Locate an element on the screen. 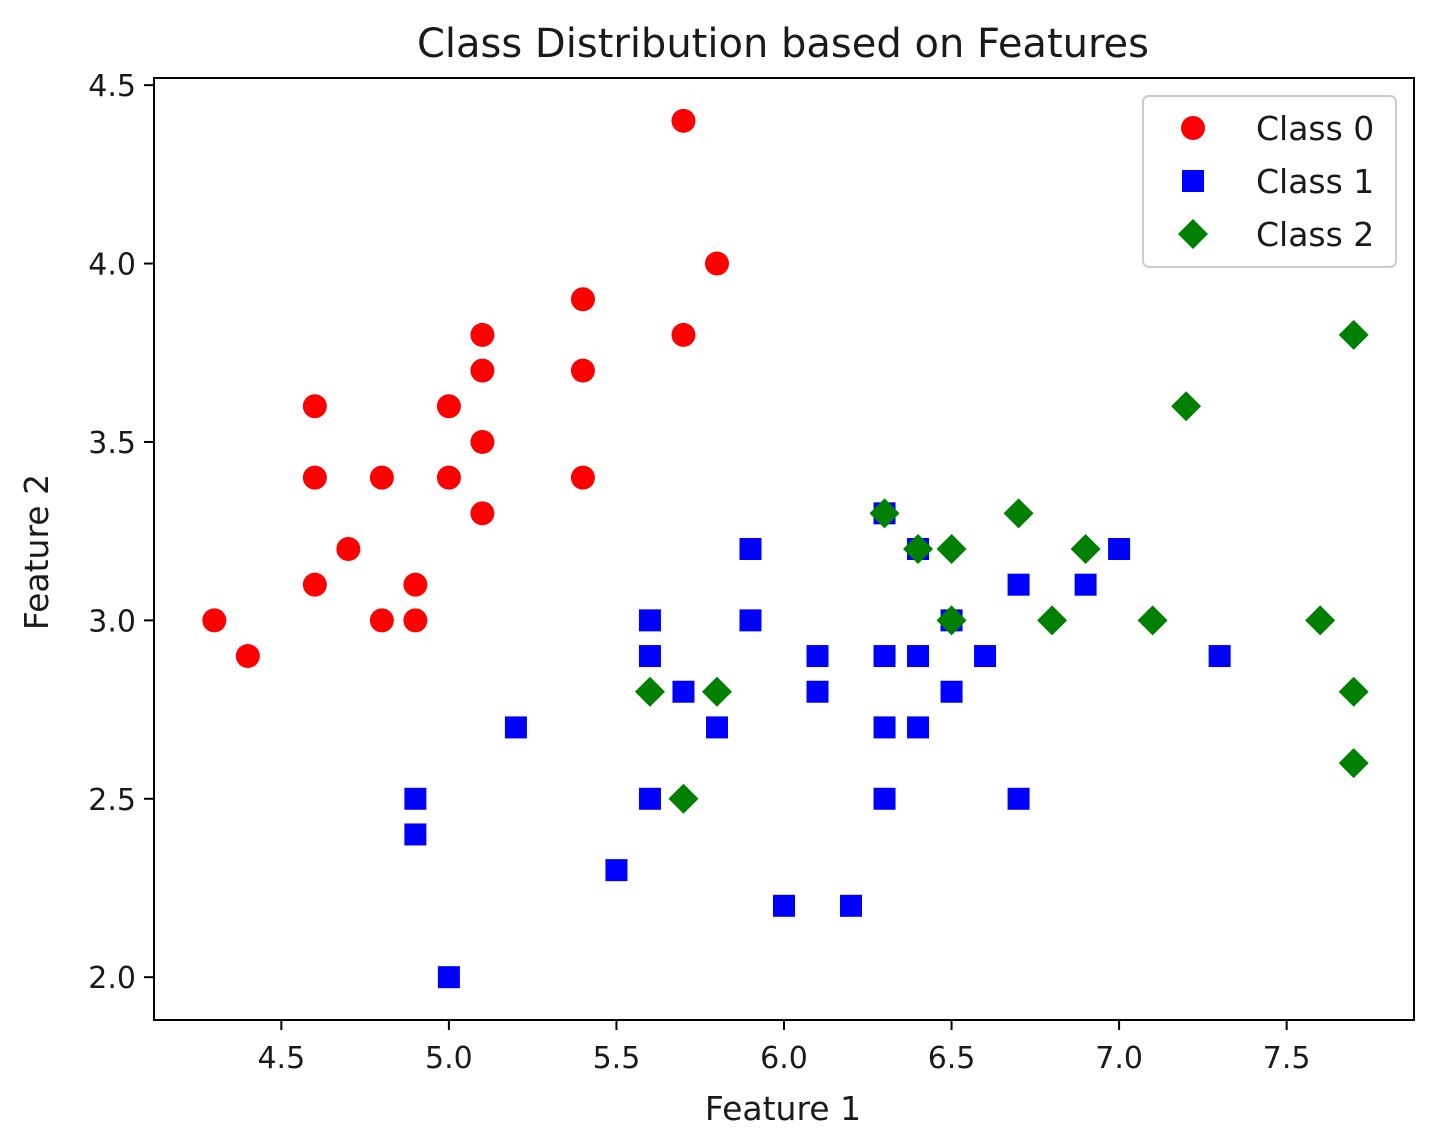 The width and height of the screenshot is (1432, 1146). legend-label: Class 1 is located at coordinates (1315, 181).